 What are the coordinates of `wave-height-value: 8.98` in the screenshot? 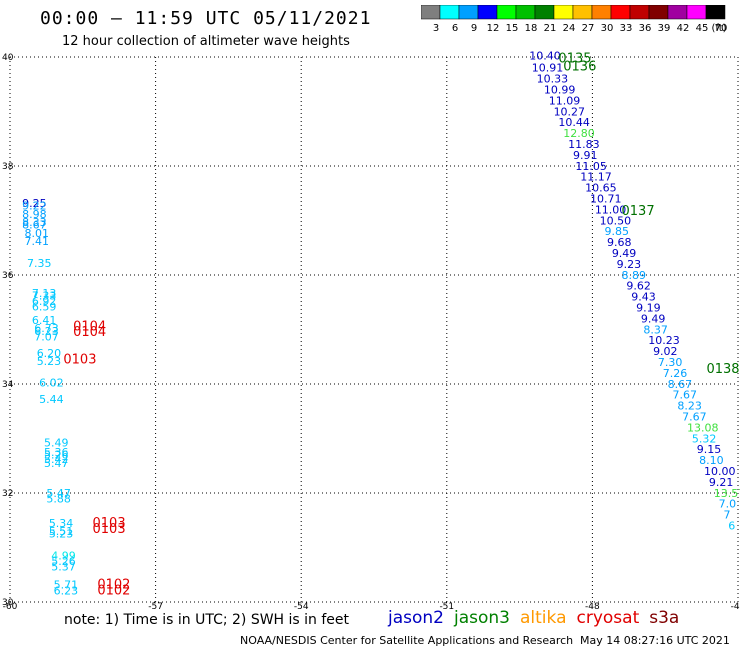 It's located at (34, 214).